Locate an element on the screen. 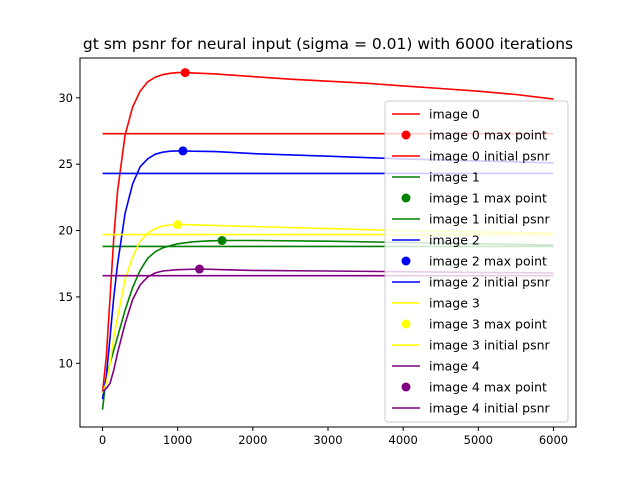 The width and height of the screenshot is (640, 484). y-tick-label: 15 is located at coordinates (65, 297).